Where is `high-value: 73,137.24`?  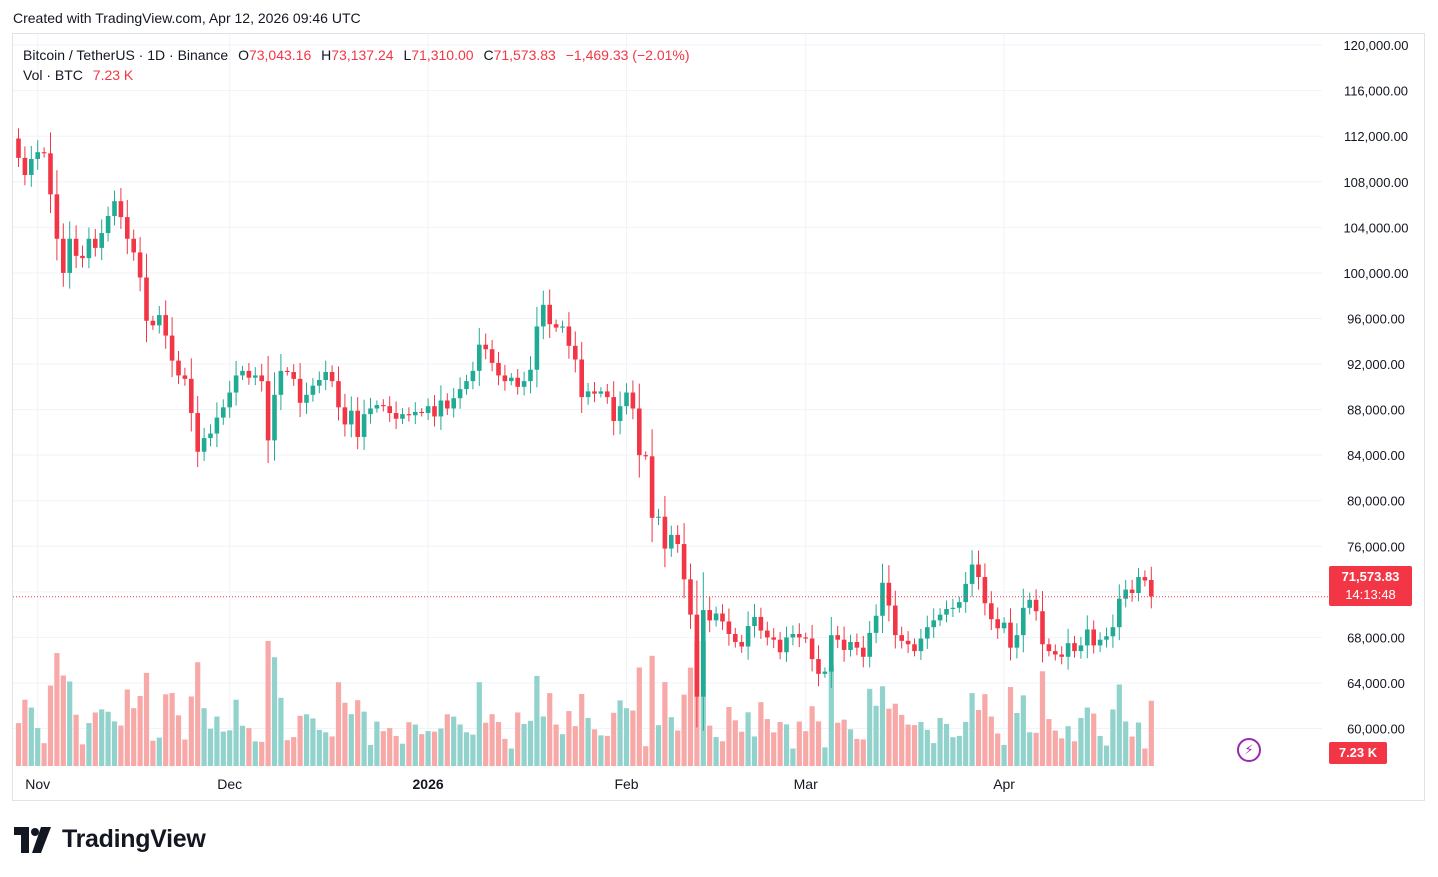
high-value: 73,137.24 is located at coordinates (362, 55).